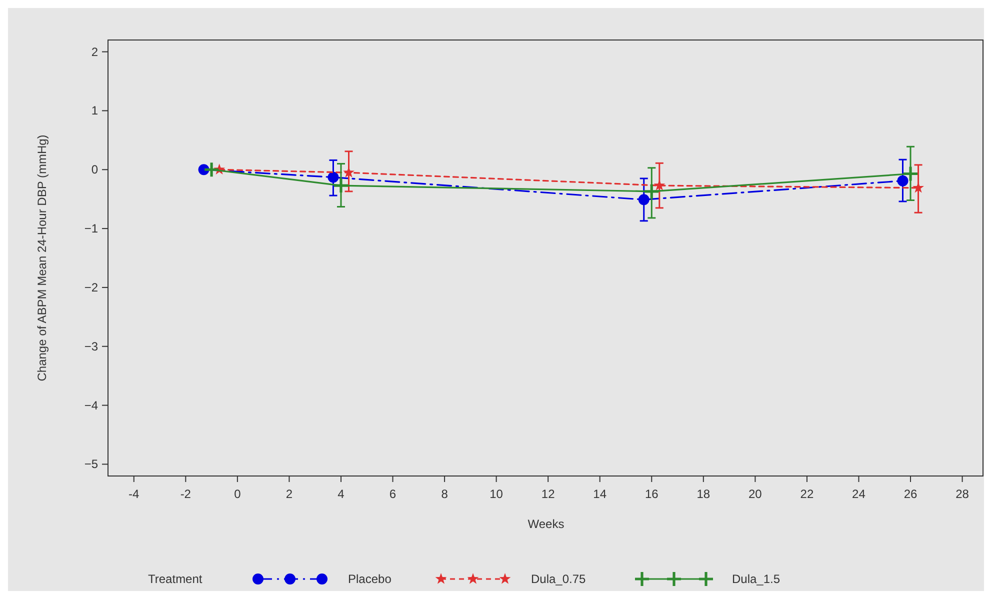 The image size is (992, 599). I want to click on x-tick-label: 18, so click(703, 494).